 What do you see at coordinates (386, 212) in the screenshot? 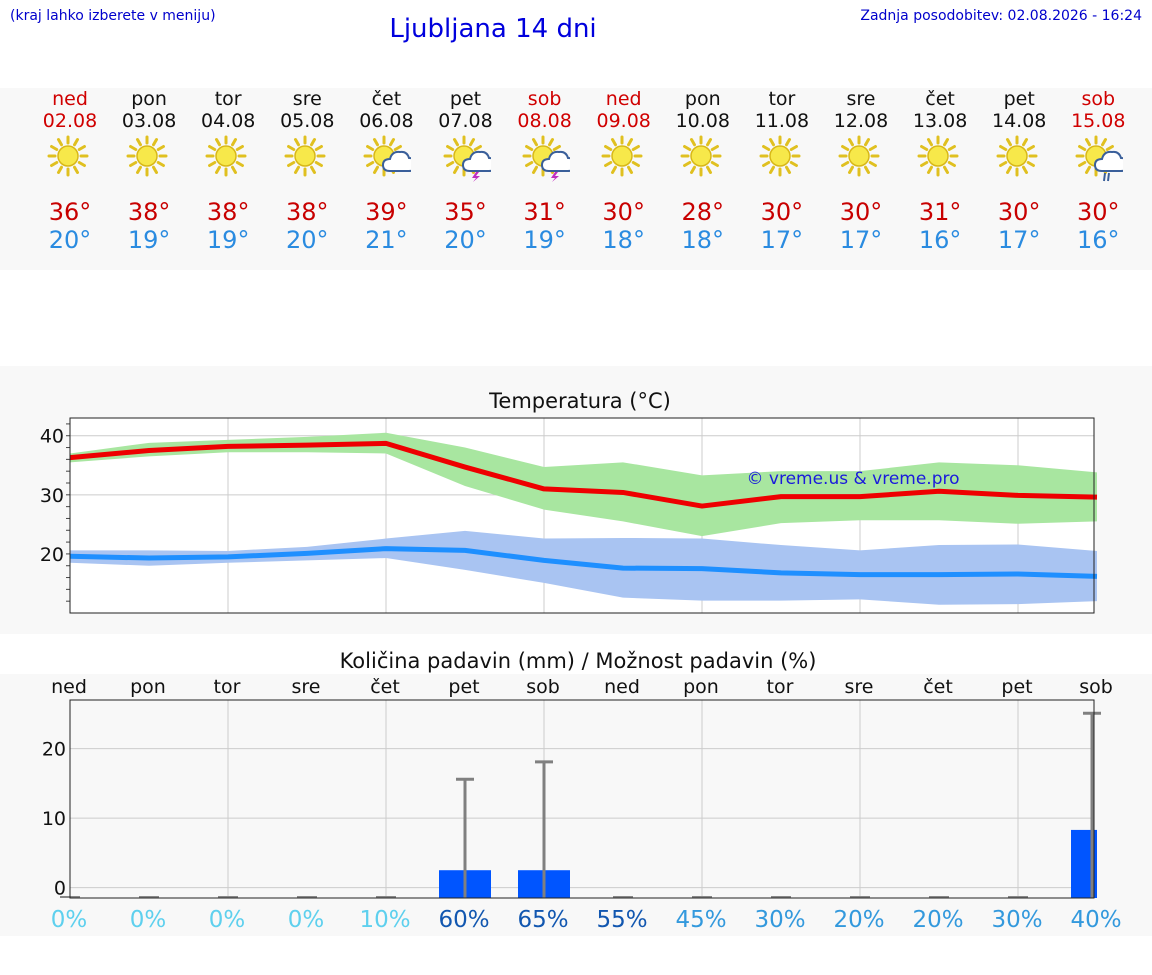
I see `max-temperature: 39°` at bounding box center [386, 212].